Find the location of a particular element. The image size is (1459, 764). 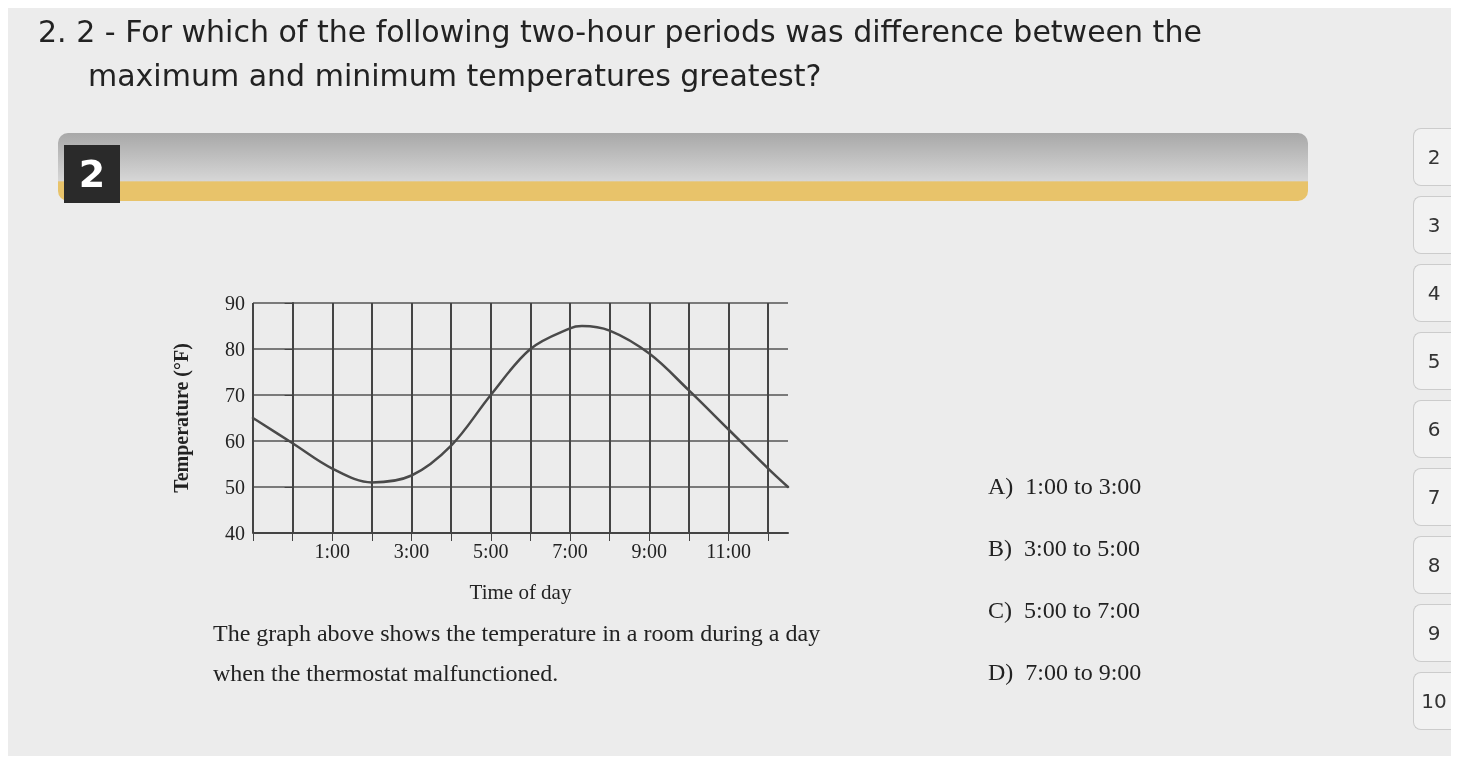

y-tick-label: 40 is located at coordinates (235, 533).